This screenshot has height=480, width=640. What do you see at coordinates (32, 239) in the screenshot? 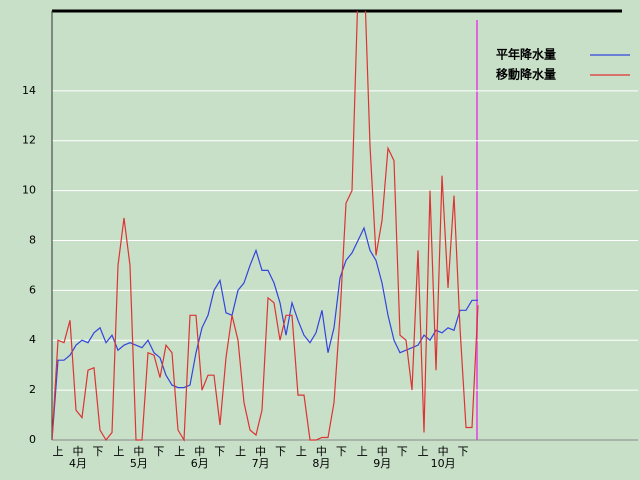
I see `y-tick-label: 8` at bounding box center [32, 239].